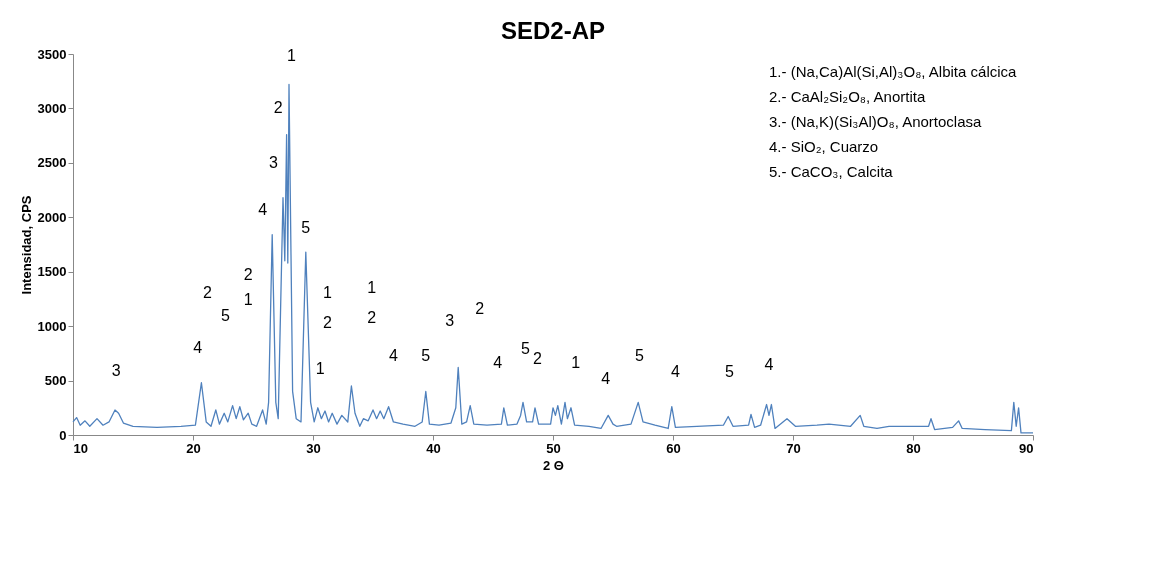  Describe the element at coordinates (52, 163) in the screenshot. I see `y-tick-label: 2500` at that location.